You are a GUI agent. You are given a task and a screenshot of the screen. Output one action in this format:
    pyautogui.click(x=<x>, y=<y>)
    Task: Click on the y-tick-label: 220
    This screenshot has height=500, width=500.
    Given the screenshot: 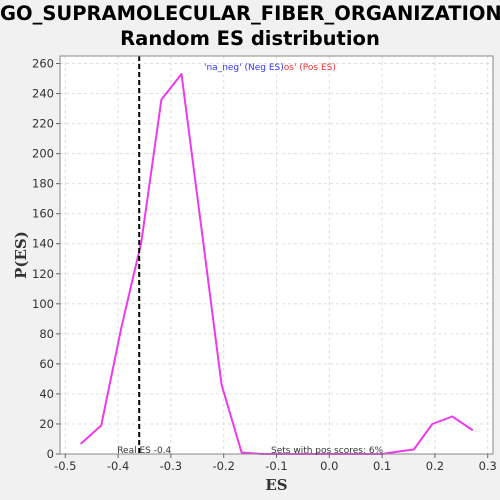 What is the action you would take?
    pyautogui.click(x=43, y=124)
    